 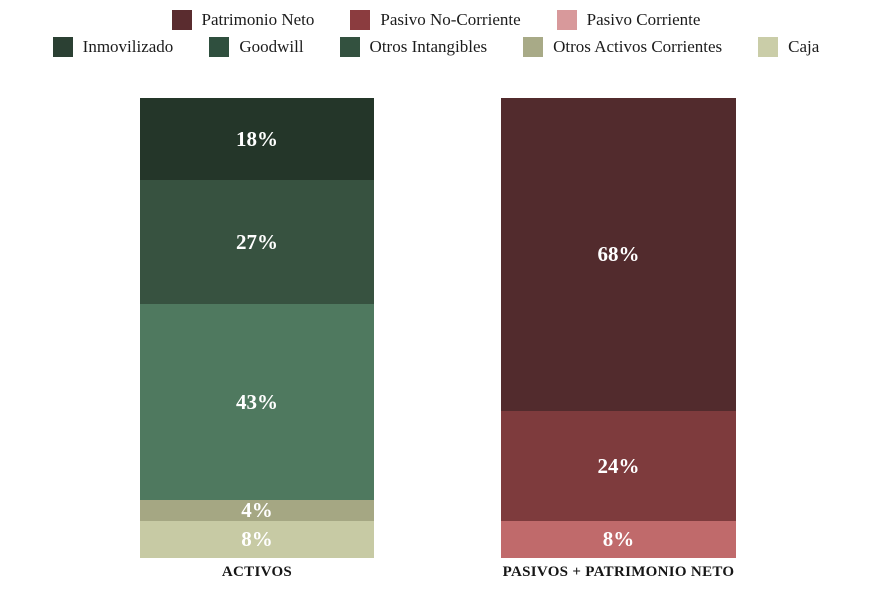 I want to click on legend-item-inmovilizado: Inmovilizado, so click(x=113, y=47).